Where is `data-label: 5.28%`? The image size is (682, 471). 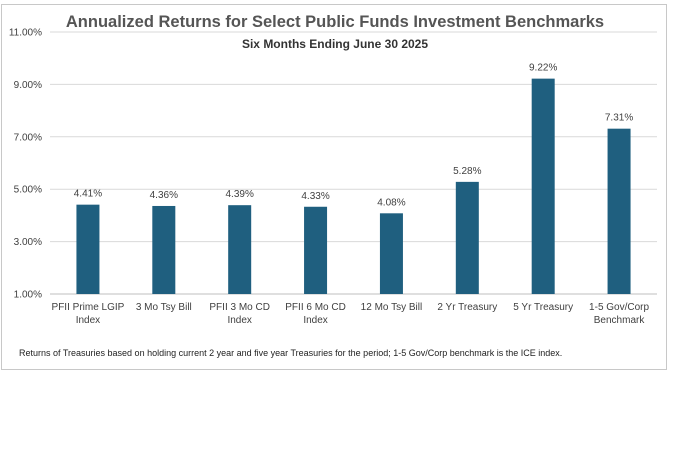 data-label: 5.28% is located at coordinates (467, 171).